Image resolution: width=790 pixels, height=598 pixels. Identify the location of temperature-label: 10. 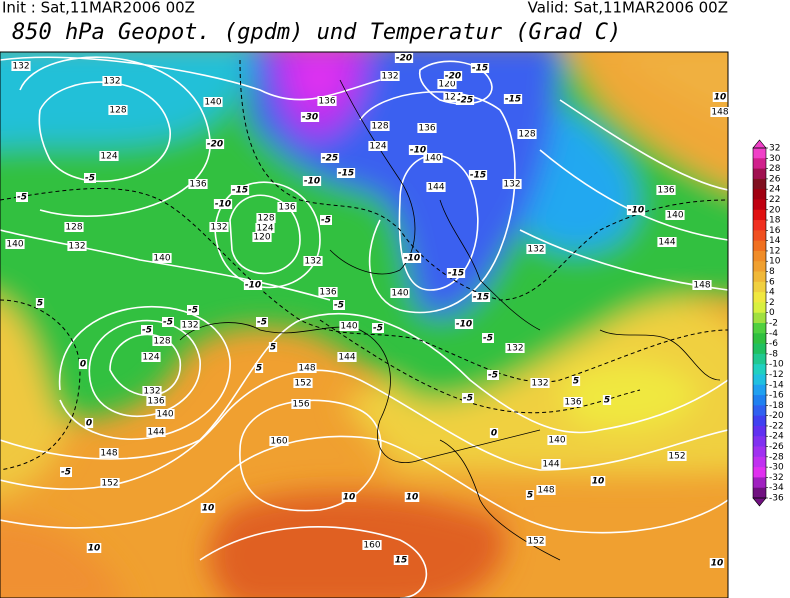
(208, 509).